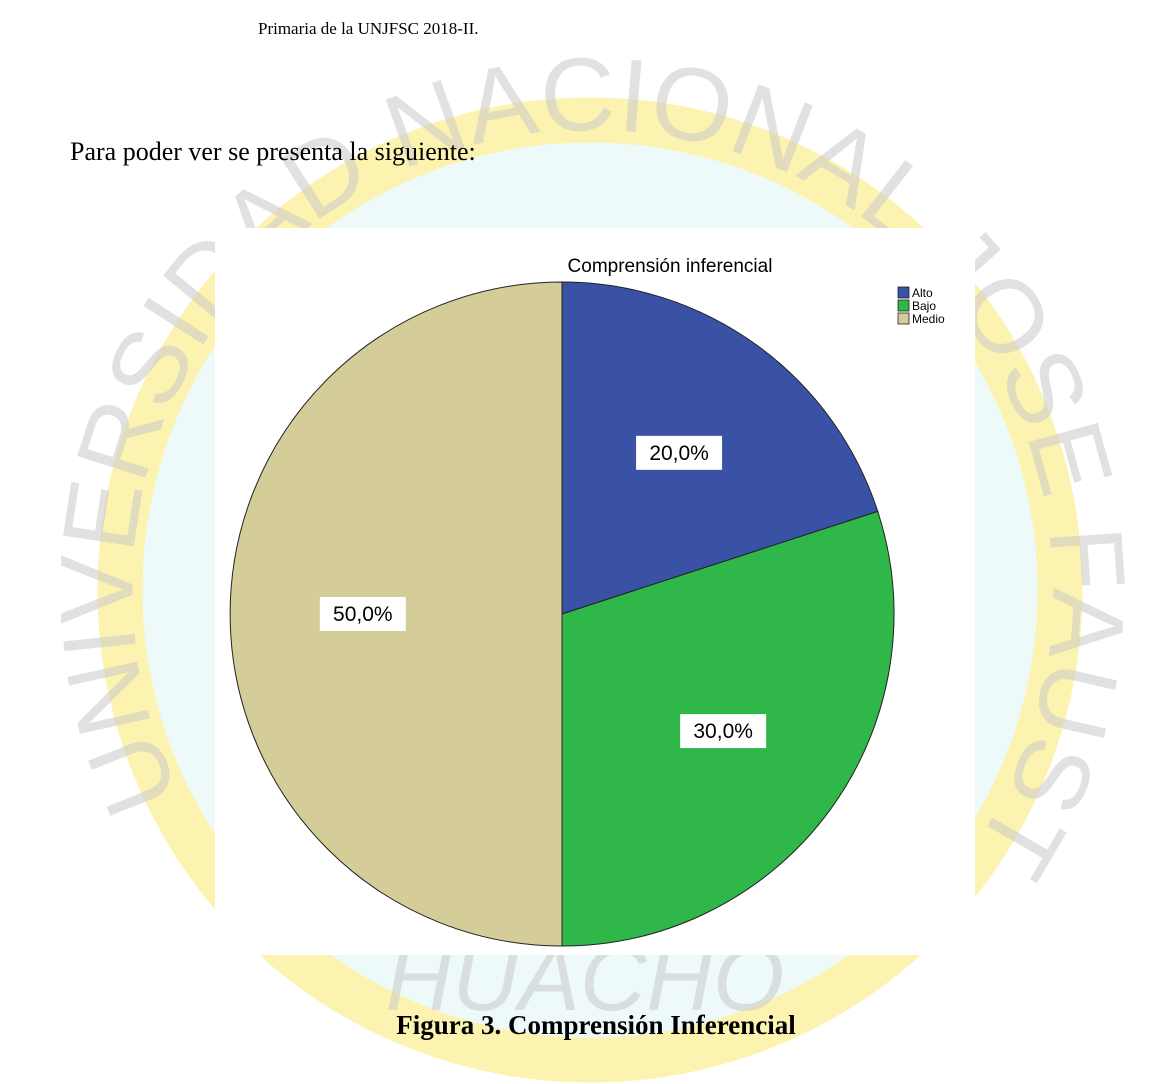 This screenshot has height=1084, width=1172. What do you see at coordinates (273, 151) in the screenshot?
I see `paragraph: Para poder ver se presenta la siguiente:` at bounding box center [273, 151].